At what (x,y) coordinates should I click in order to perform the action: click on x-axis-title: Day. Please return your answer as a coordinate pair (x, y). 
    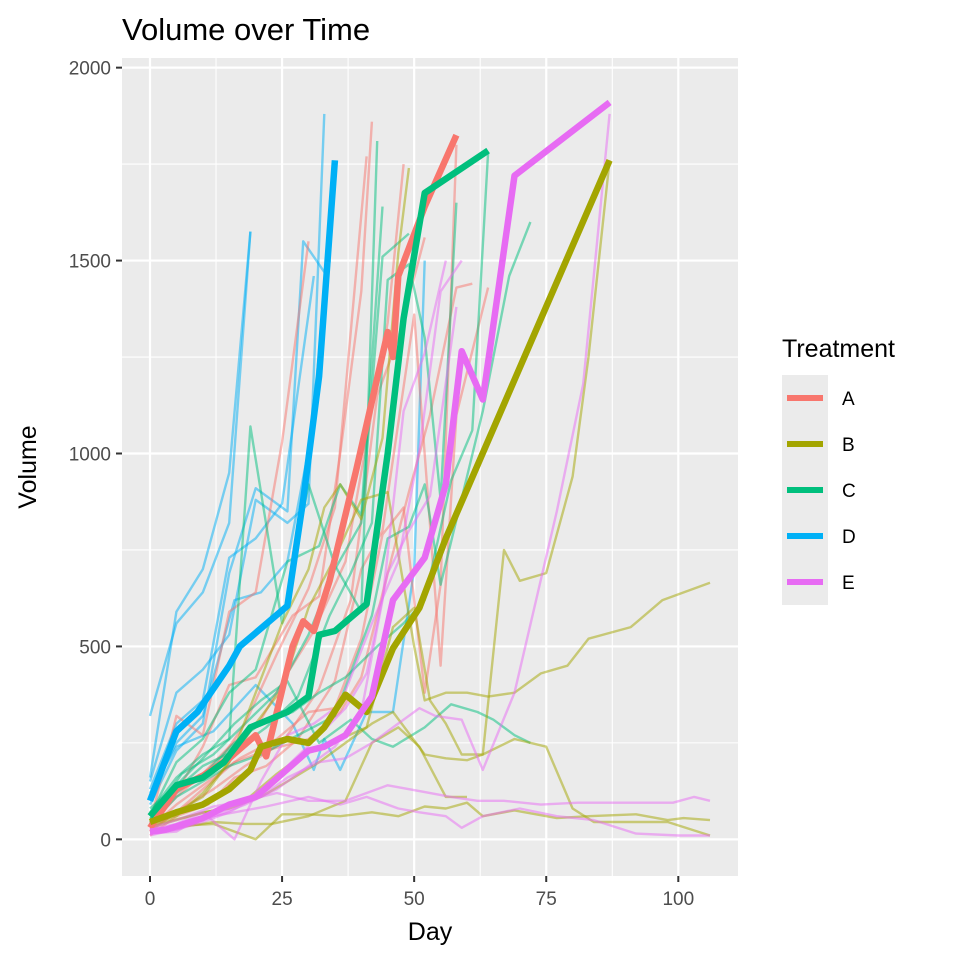
    Looking at the image, I should click on (430, 932).